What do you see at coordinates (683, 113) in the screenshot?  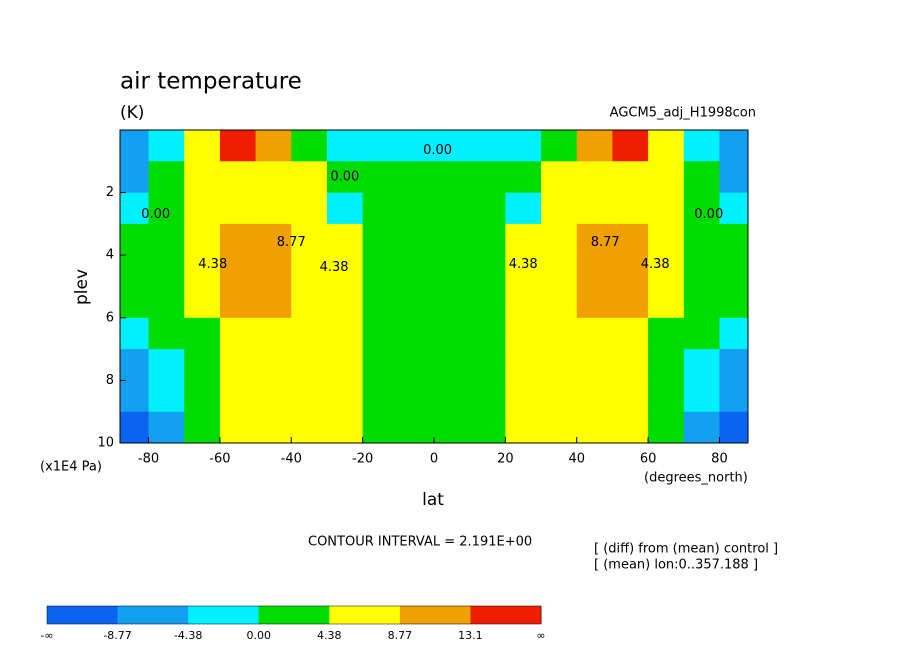 I see `dataset-label: AGCM5_adj_H1998con` at bounding box center [683, 113].